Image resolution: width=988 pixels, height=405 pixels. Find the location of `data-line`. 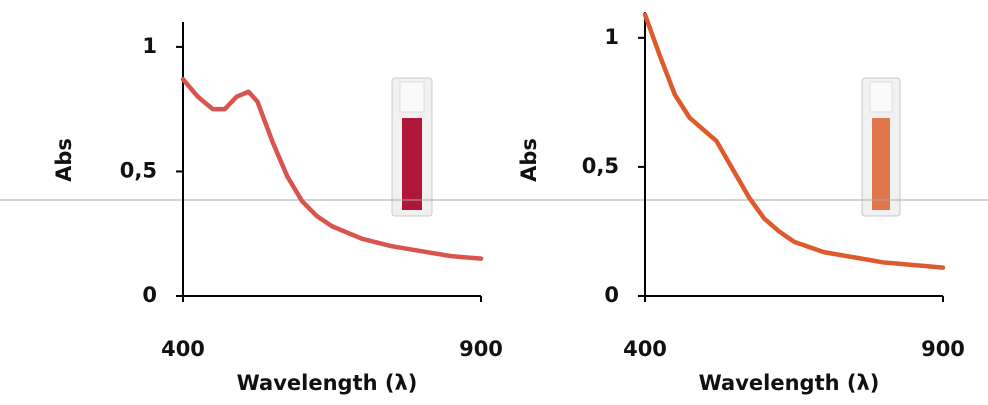

data-line is located at coordinates (332, 169).